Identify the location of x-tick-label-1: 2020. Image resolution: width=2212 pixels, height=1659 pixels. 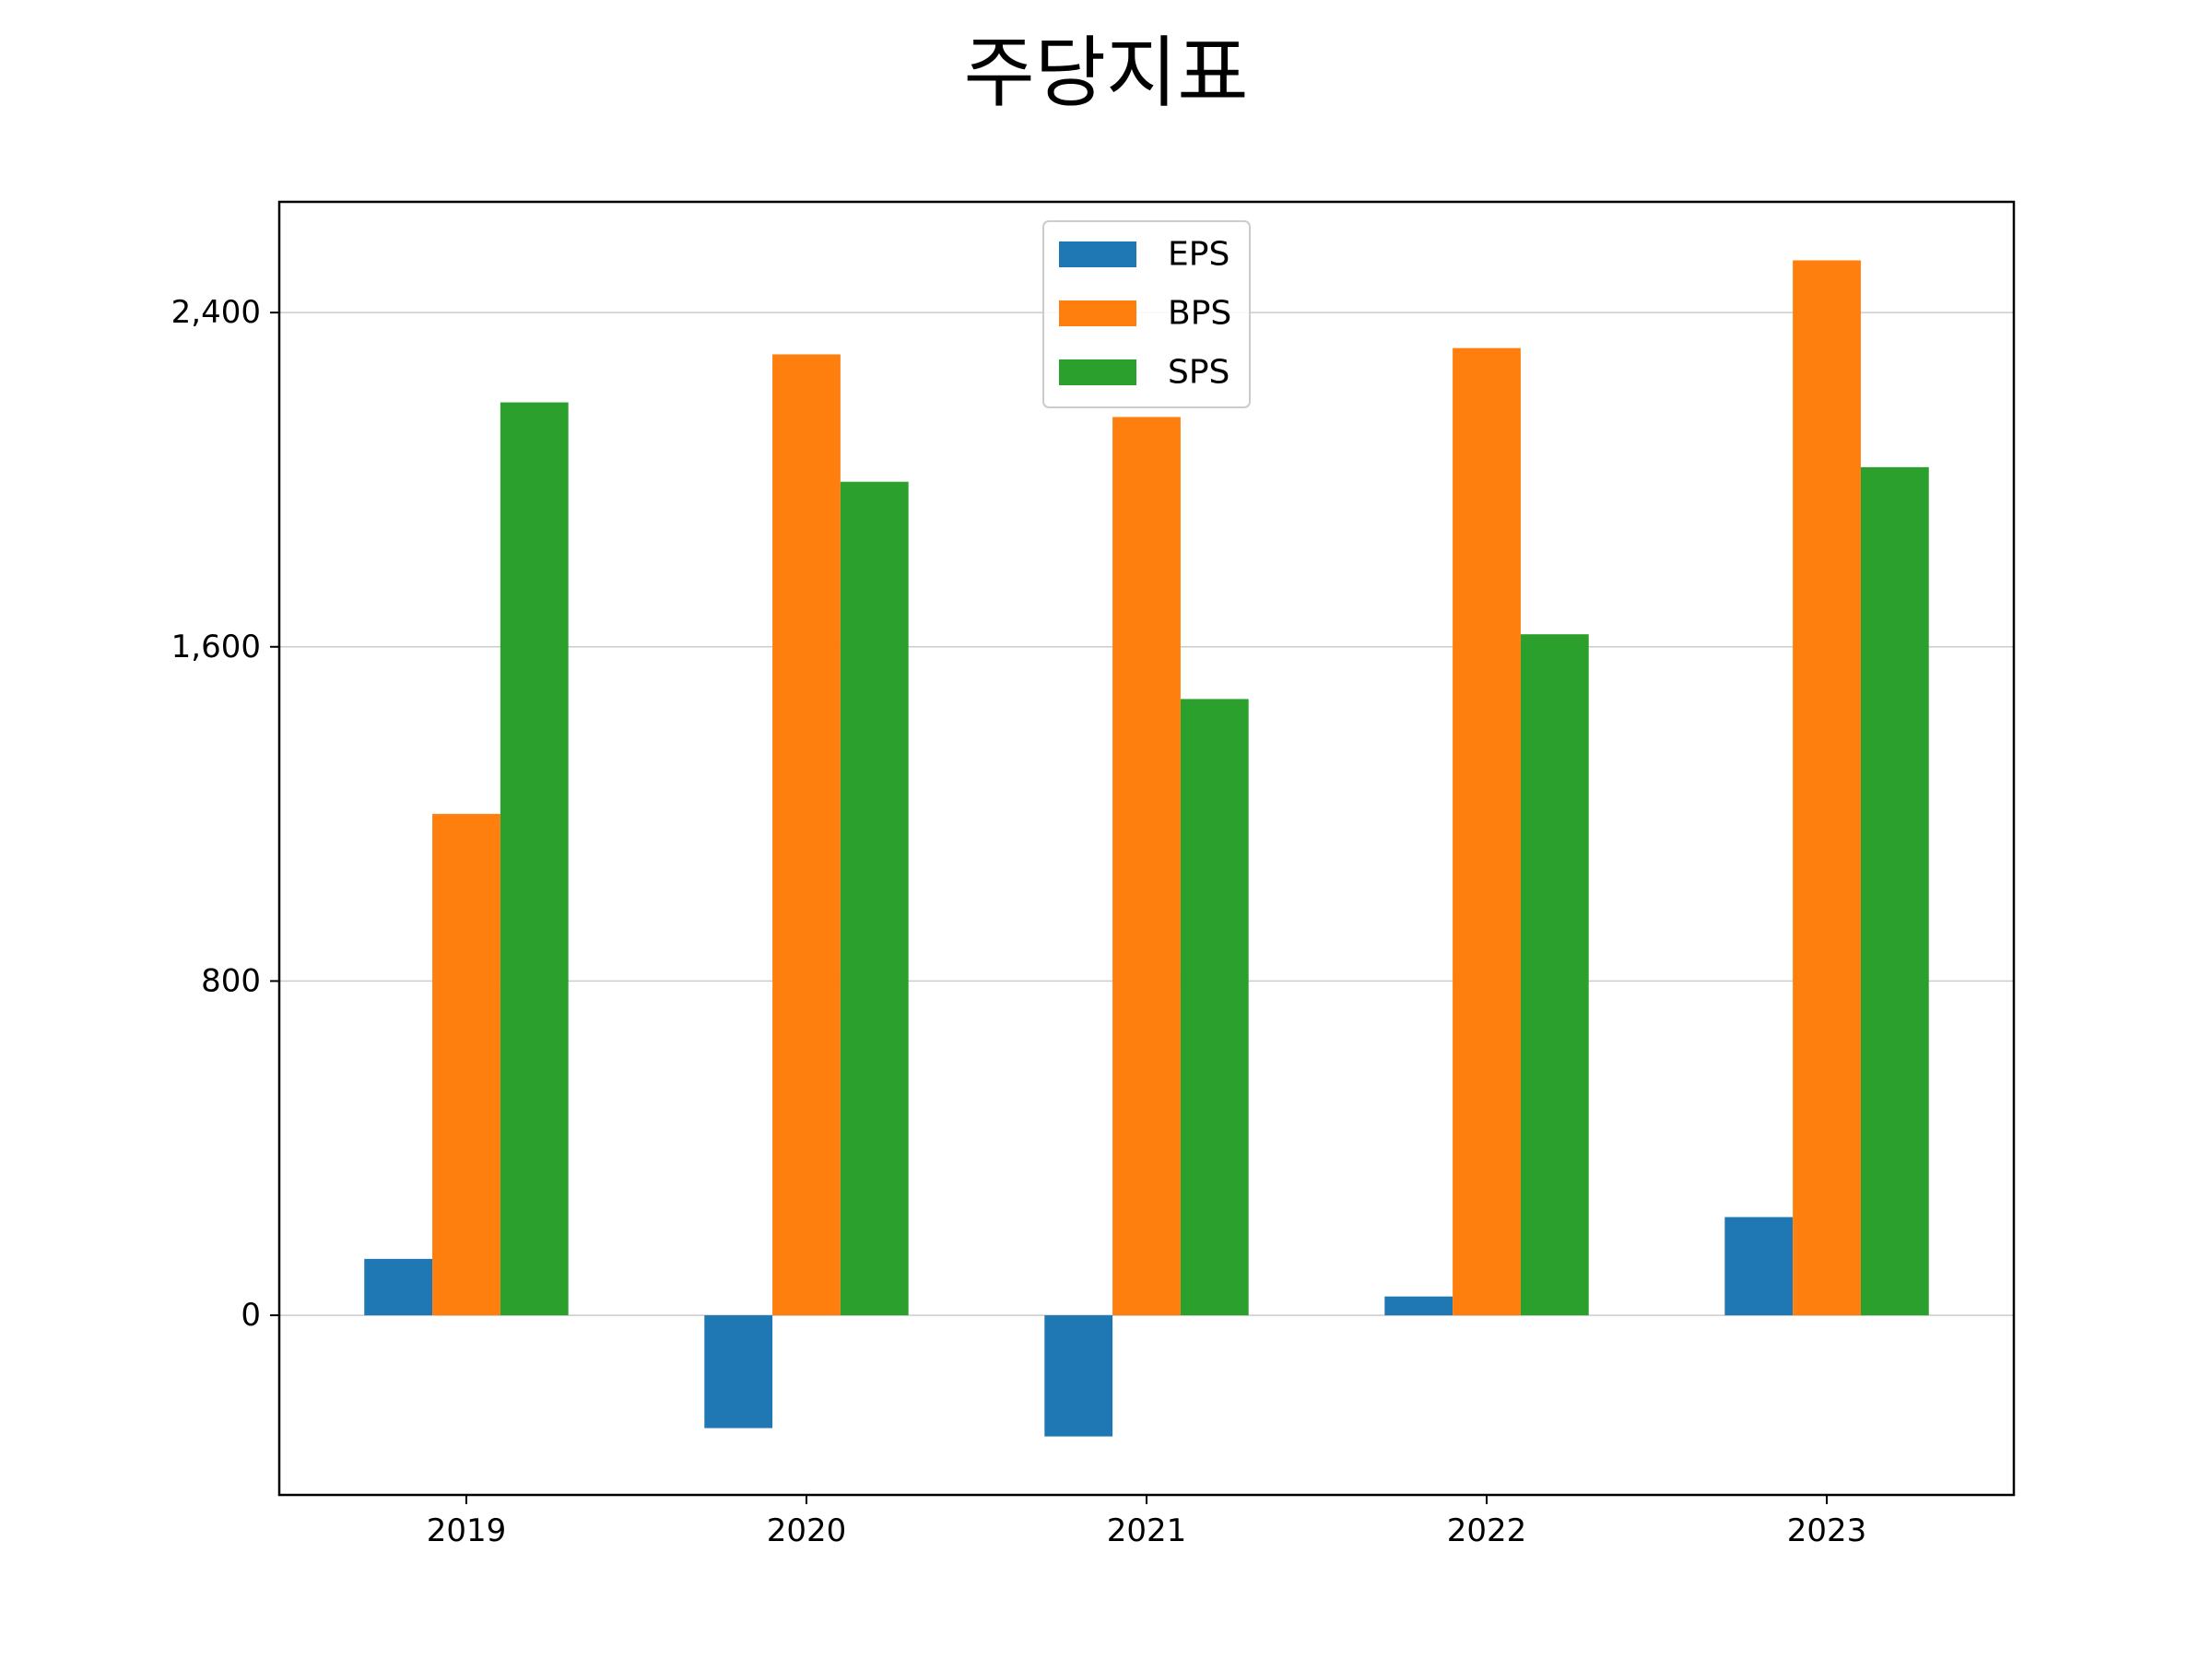
(807, 1530).